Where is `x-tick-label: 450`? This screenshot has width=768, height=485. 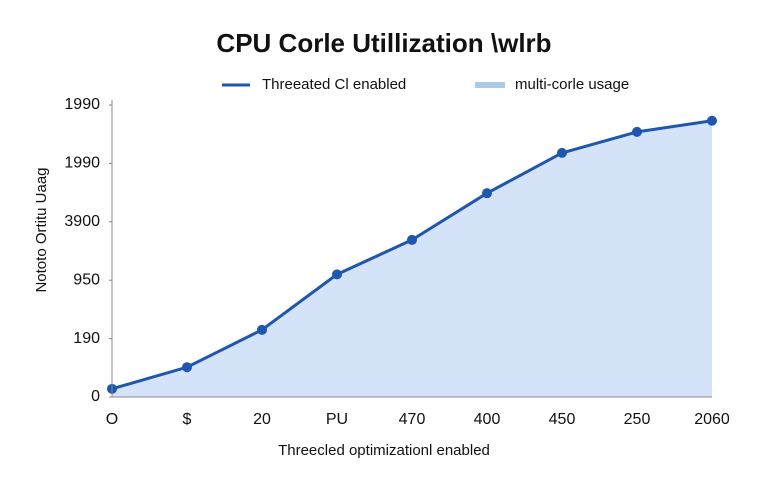
x-tick-label: 450 is located at coordinates (562, 419).